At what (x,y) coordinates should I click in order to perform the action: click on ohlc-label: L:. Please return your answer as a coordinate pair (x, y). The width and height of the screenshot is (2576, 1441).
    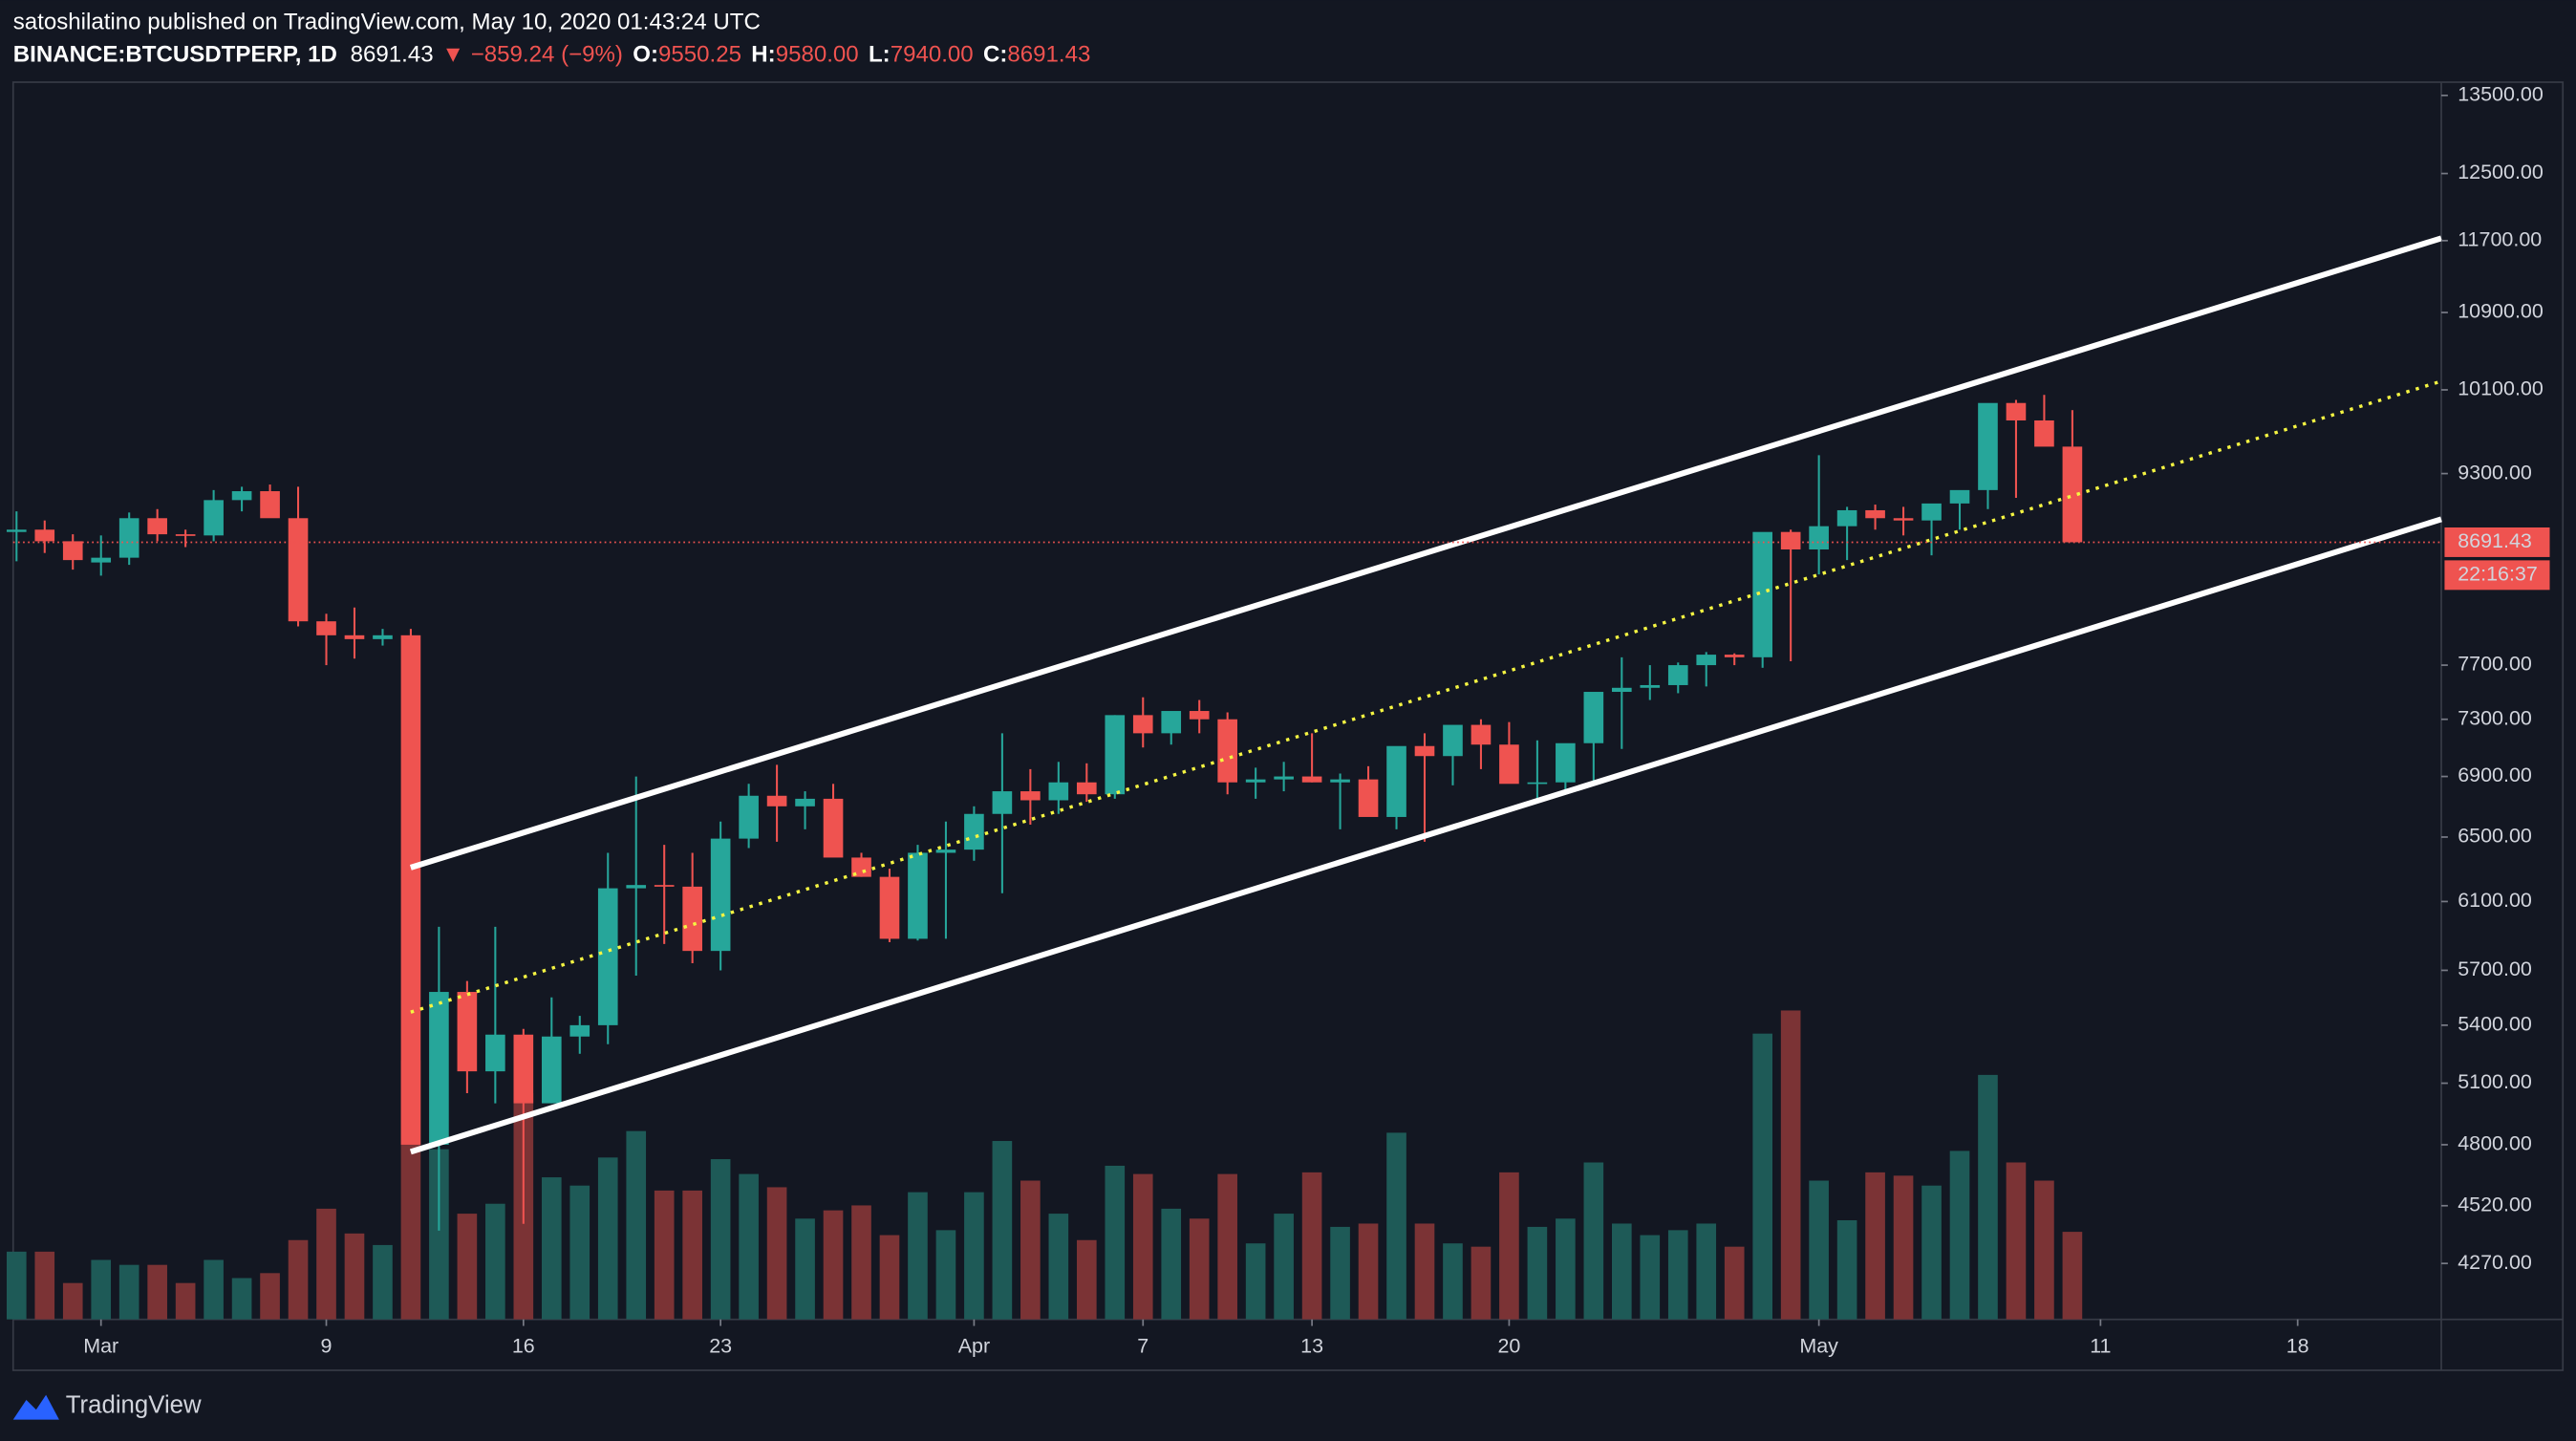
    Looking at the image, I should click on (880, 55).